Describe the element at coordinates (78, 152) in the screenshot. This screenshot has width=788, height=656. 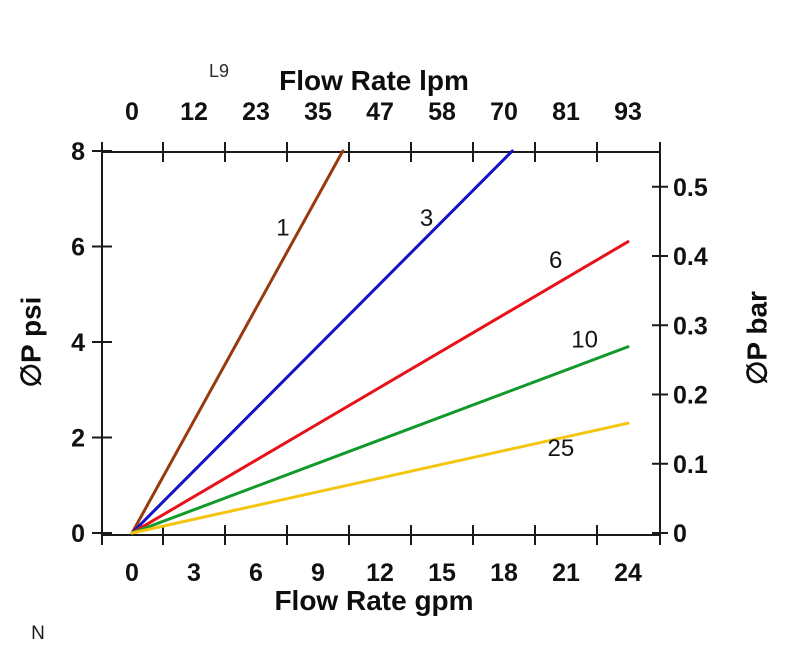
I see `y-left-tick-label: 8` at that location.